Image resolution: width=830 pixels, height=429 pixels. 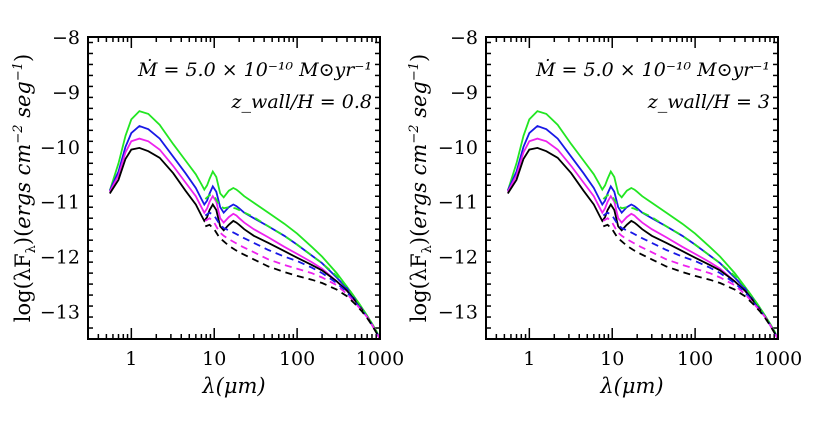 What do you see at coordinates (301, 102) in the screenshot?
I see `annotation-zwall-left: z_wall/H = 0.8` at bounding box center [301, 102].